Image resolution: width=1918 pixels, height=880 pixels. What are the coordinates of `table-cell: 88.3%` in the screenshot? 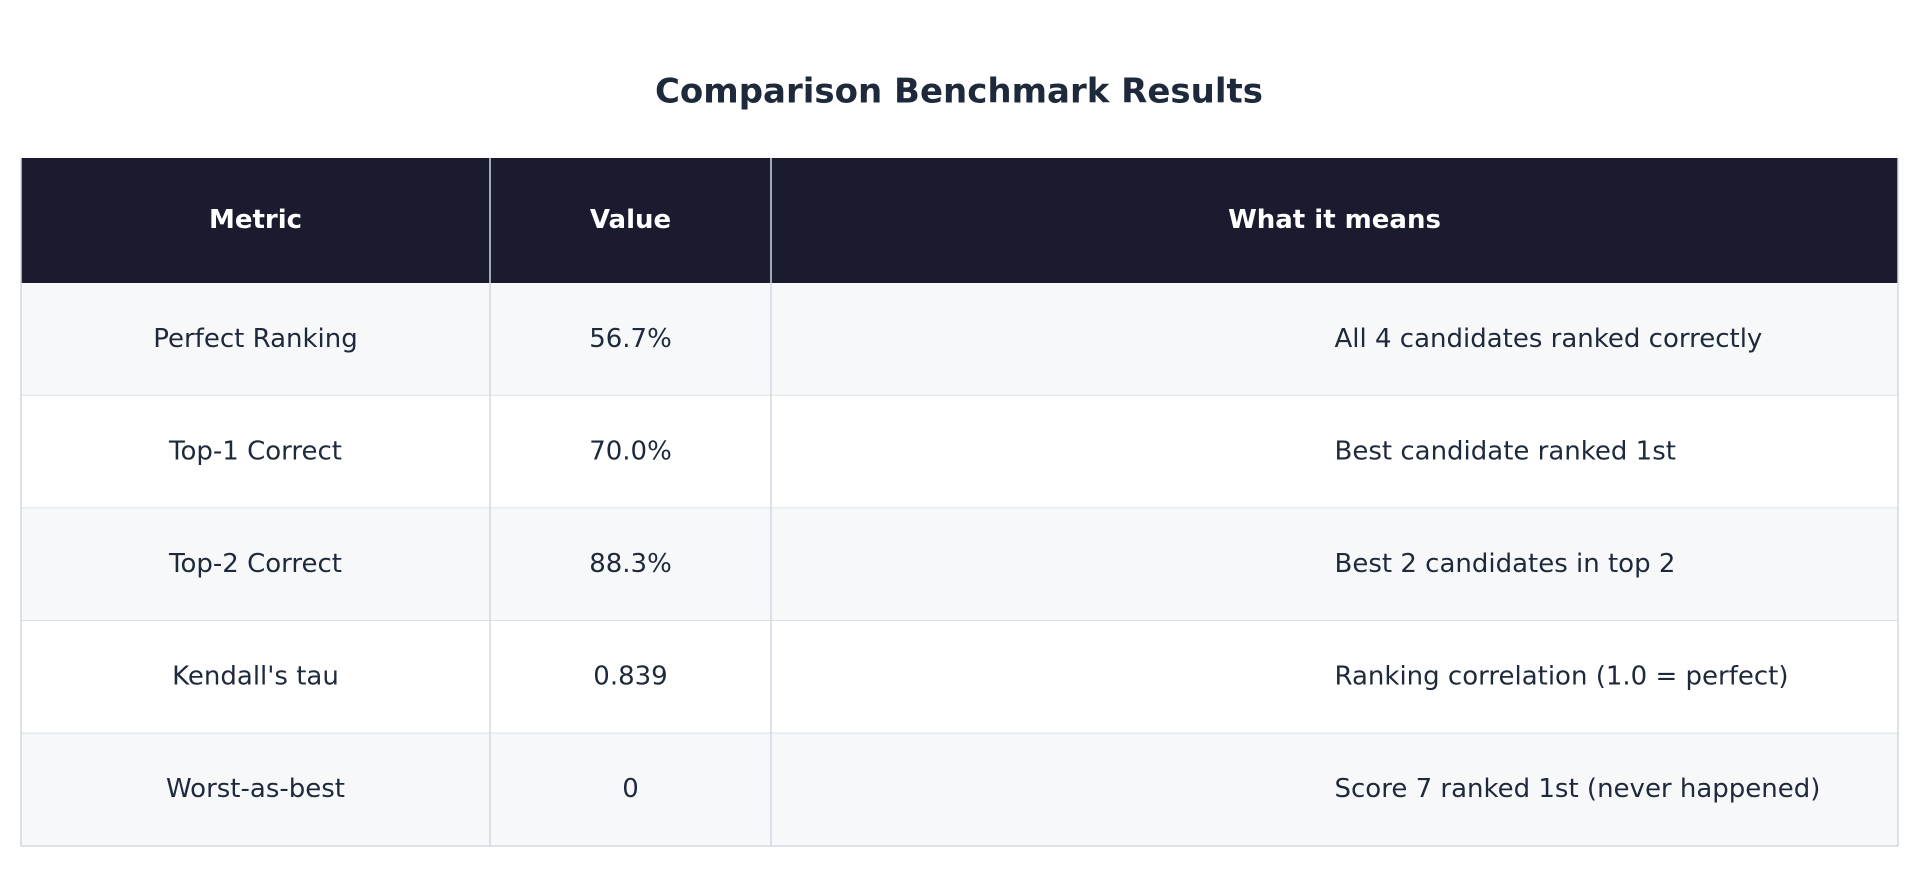 It's located at (630, 564).